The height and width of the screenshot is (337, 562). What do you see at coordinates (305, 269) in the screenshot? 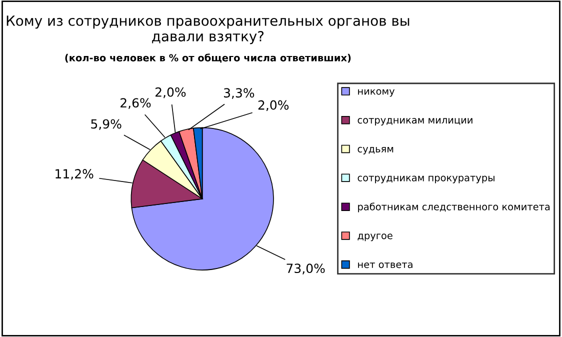
I see `data-label: 73,0%` at bounding box center [305, 269].